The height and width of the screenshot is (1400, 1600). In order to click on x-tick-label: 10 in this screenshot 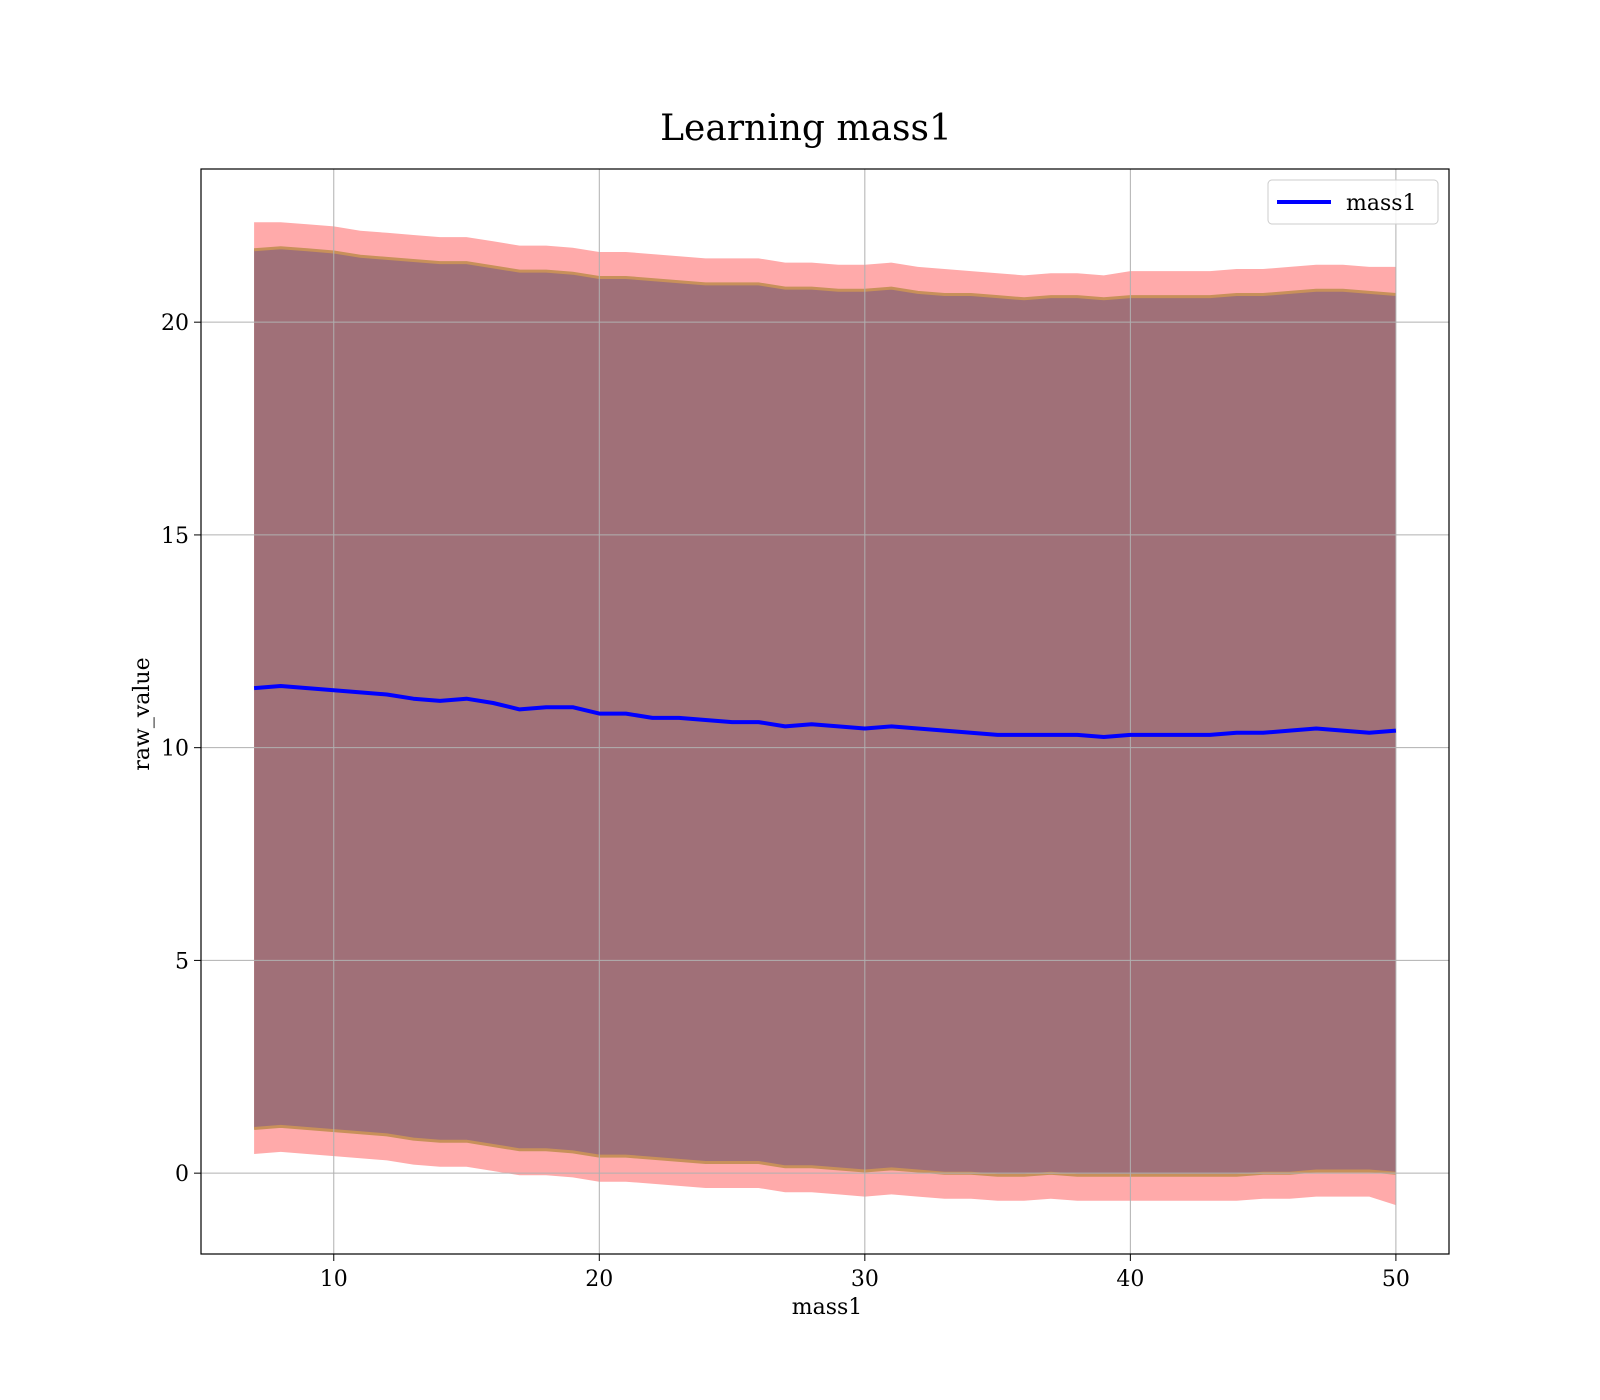, I will do `click(334, 1279)`.